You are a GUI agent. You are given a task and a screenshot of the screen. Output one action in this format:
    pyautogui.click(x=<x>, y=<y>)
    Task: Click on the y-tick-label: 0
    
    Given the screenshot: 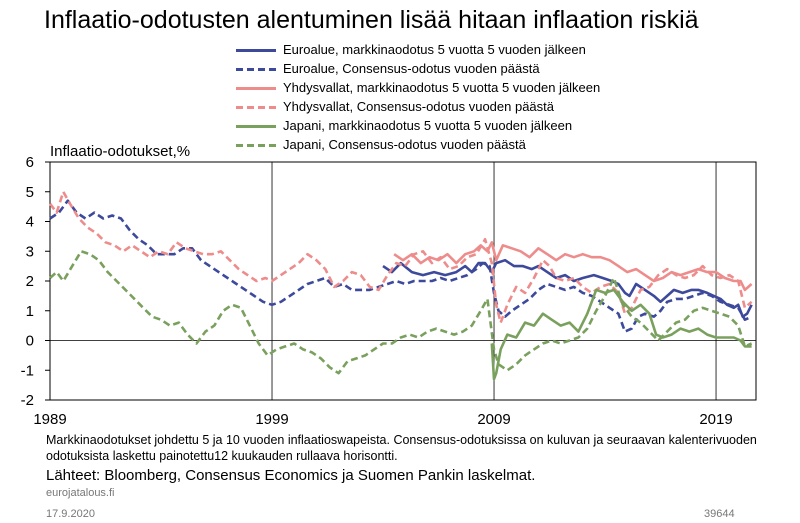 What is the action you would take?
    pyautogui.click(x=30, y=341)
    